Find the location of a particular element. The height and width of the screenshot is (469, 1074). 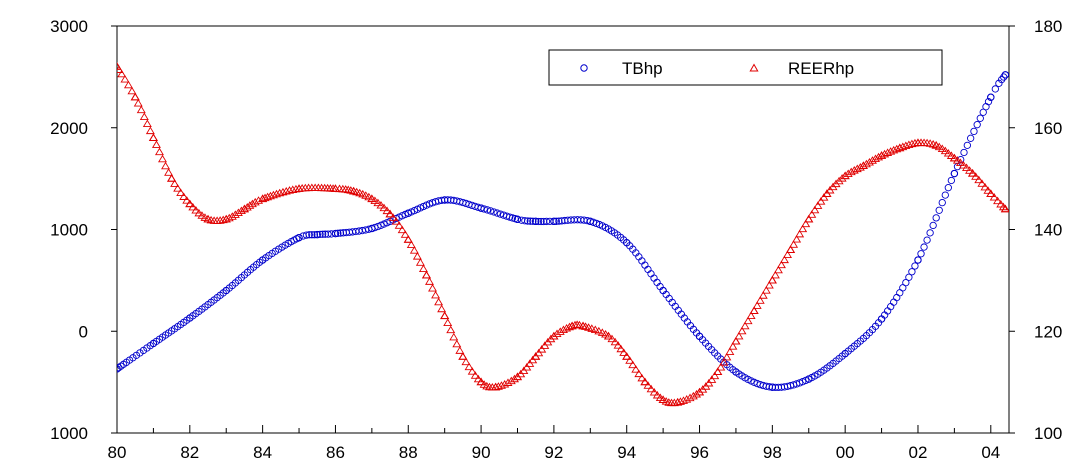

left-tick-label: 2000 is located at coordinates (69, 128).